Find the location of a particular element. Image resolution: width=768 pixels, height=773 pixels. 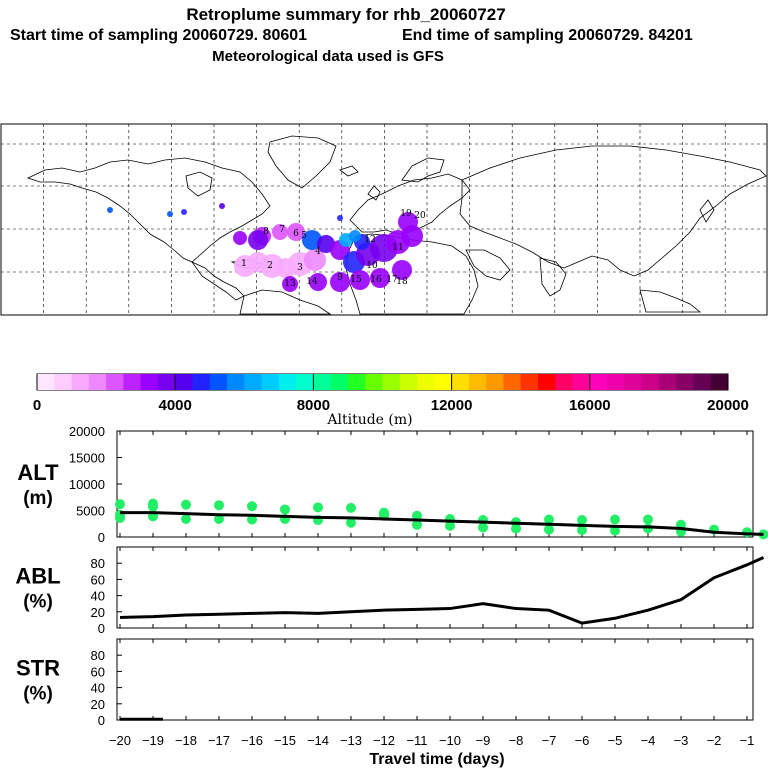

x-tick-label: −7 is located at coordinates (549, 740).